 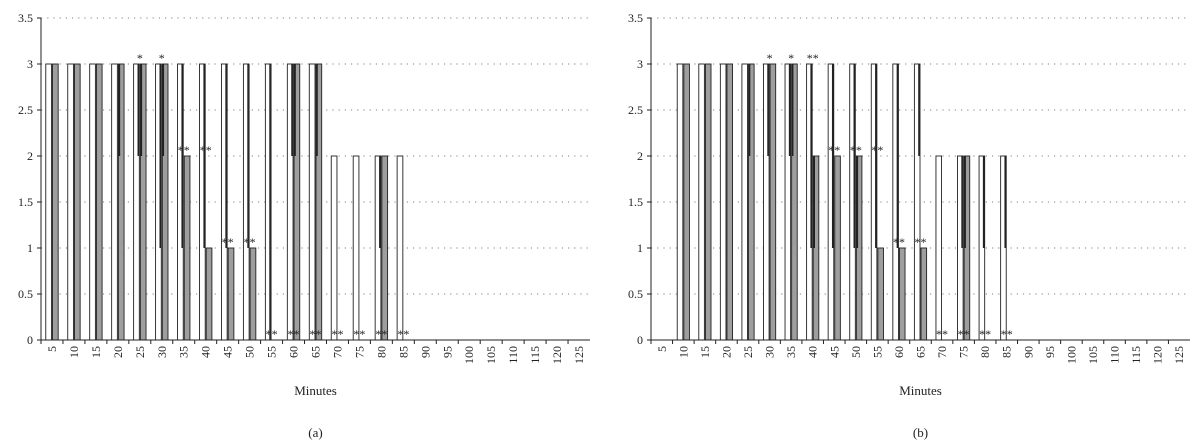 What do you see at coordinates (491, 355) in the screenshot?
I see `x-tick-label: 105` at bounding box center [491, 355].